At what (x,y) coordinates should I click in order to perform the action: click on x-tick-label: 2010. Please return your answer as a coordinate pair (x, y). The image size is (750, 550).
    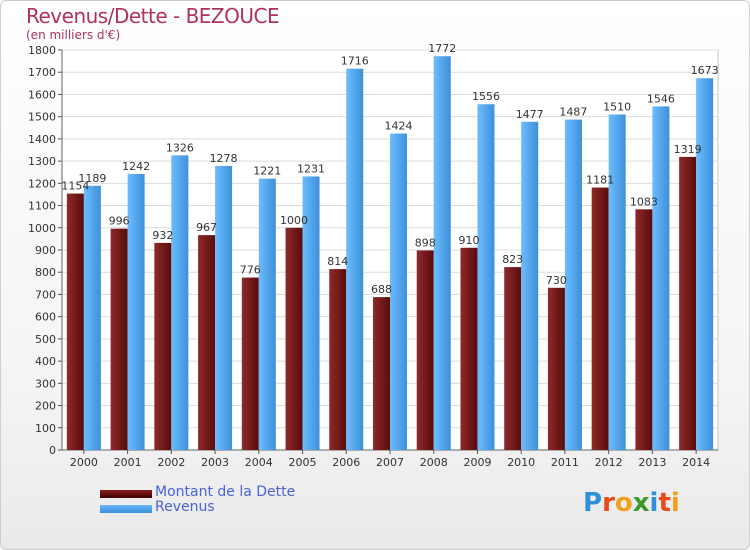
    Looking at the image, I should click on (521, 462).